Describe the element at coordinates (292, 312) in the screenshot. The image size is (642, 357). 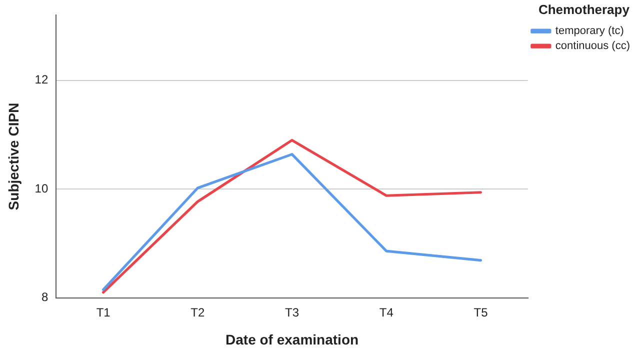
I see `x-tick-label: T3` at that location.